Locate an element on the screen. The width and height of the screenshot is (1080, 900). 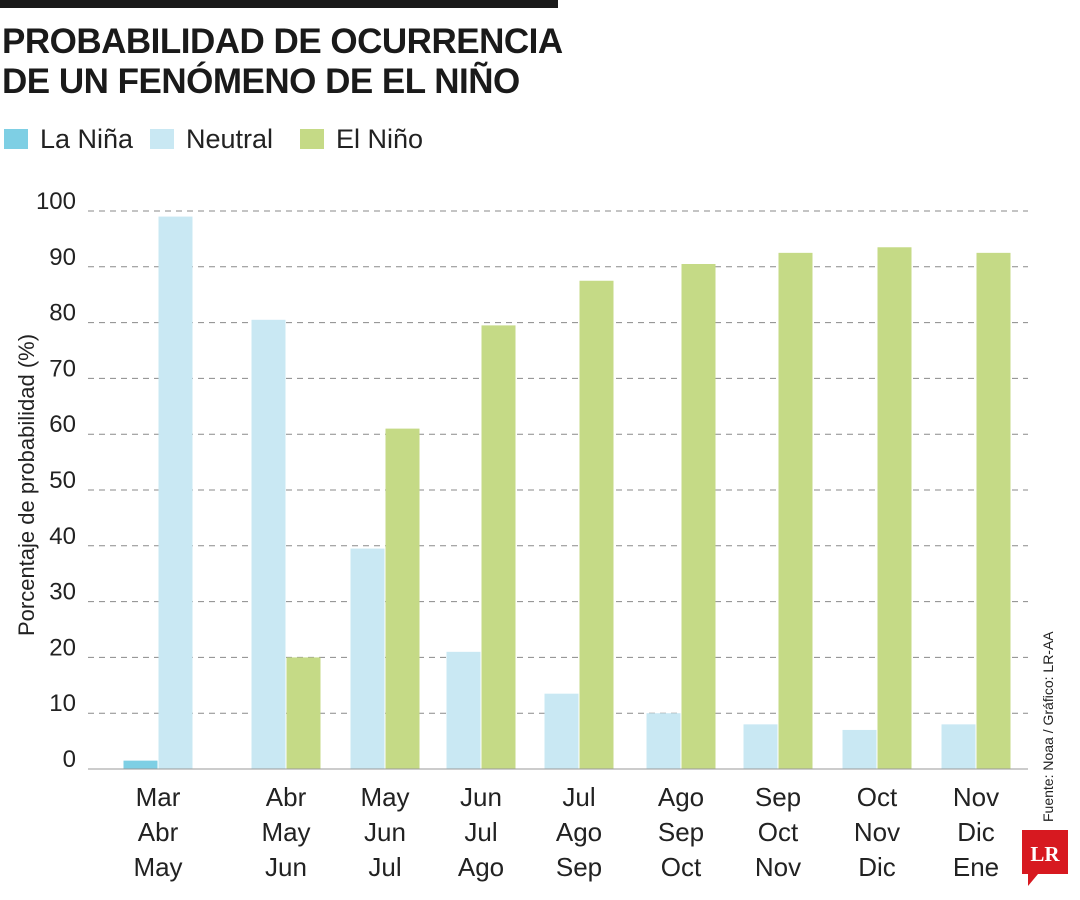
lr-logo-shape is located at coordinates (1045, 858).